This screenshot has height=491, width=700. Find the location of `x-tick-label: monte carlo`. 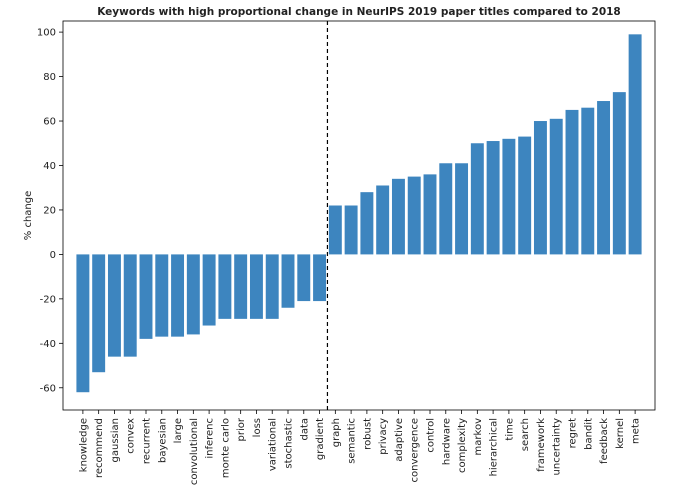

x-tick-label: monte carlo is located at coordinates (225, 448).